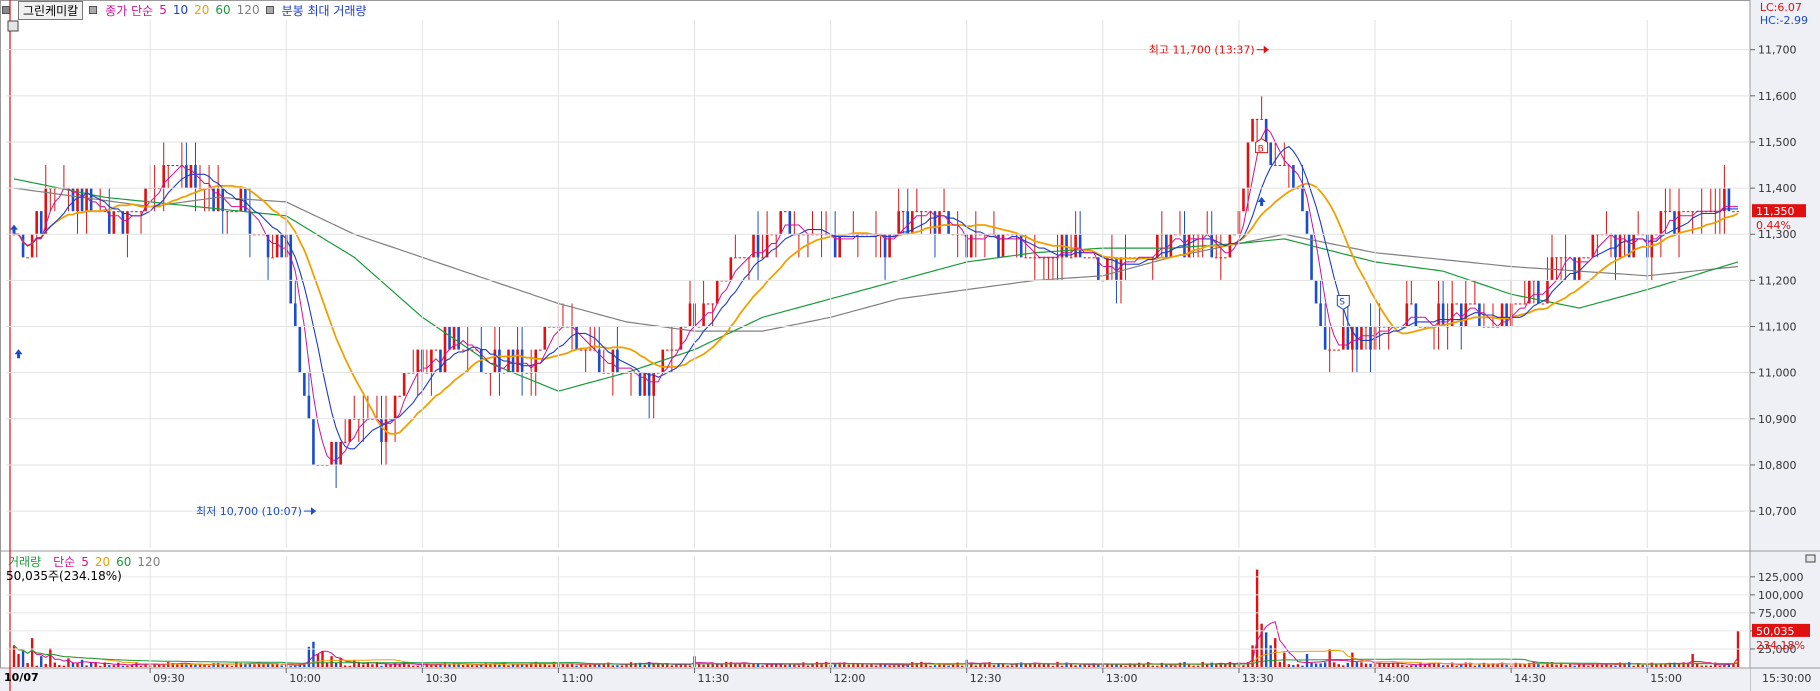  Describe the element at coordinates (1530, 678) in the screenshot. I see `time-tick-label: 14:30` at that location.